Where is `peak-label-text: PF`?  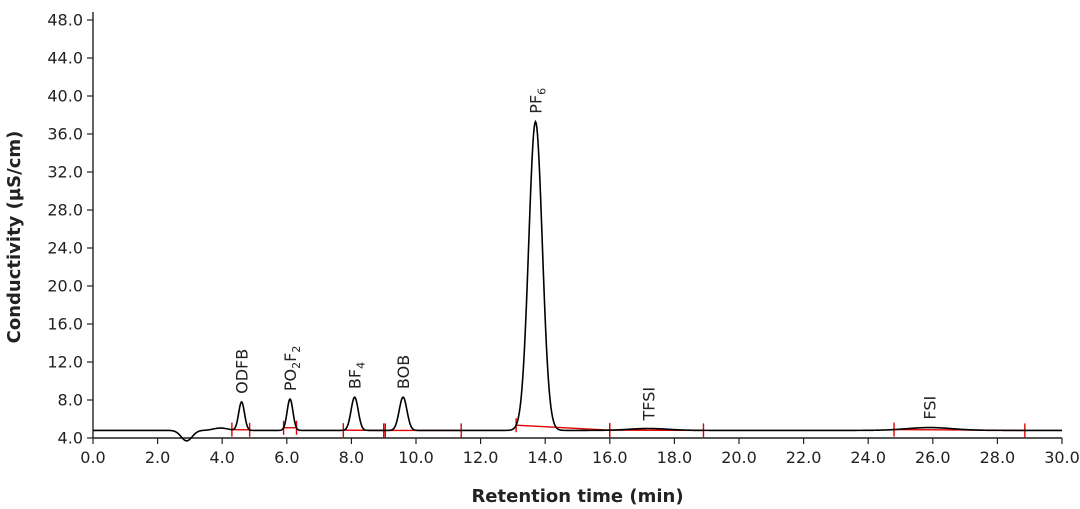 peak-label-text: PF is located at coordinates (536, 104).